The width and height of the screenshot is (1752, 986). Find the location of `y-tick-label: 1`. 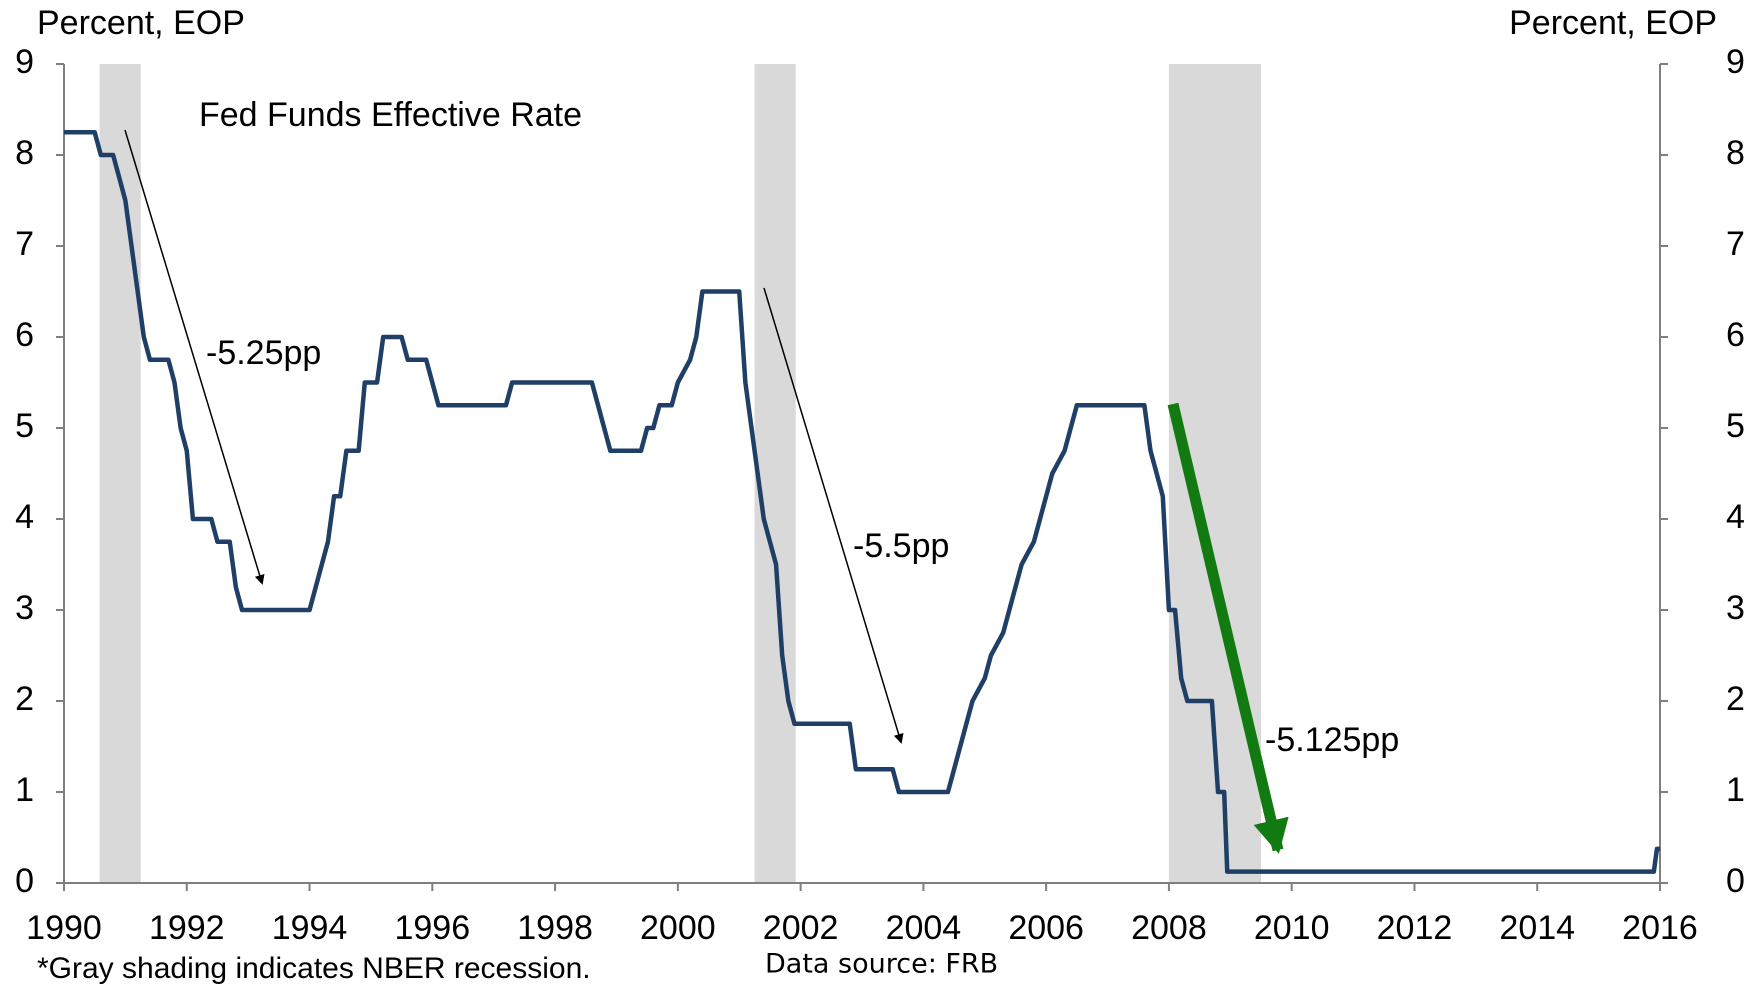

y-tick-label: 1 is located at coordinates (24, 790).